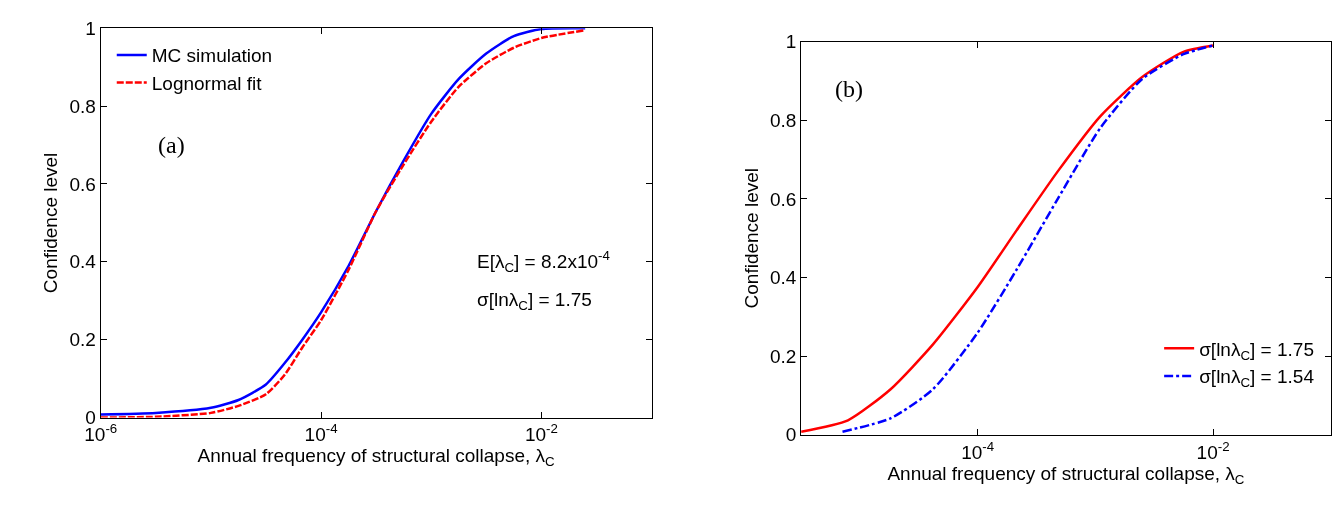  Describe the element at coordinates (207, 84) in the screenshot. I see `legend-label: Lognormal fit` at that location.